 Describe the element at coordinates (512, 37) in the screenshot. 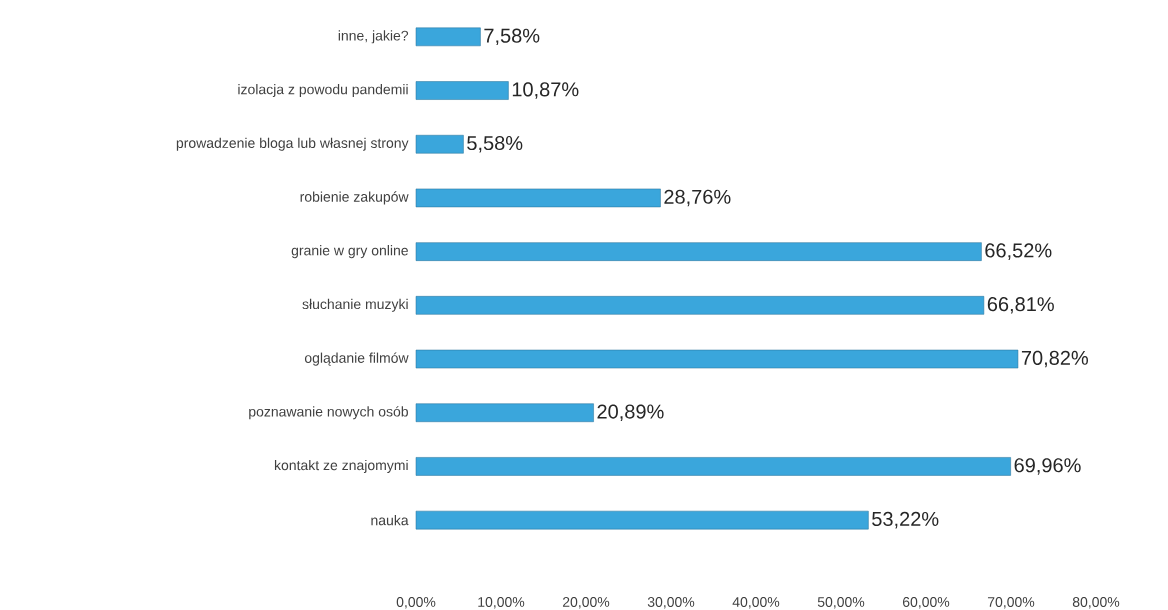

I see `data-label: 7,58%` at that location.